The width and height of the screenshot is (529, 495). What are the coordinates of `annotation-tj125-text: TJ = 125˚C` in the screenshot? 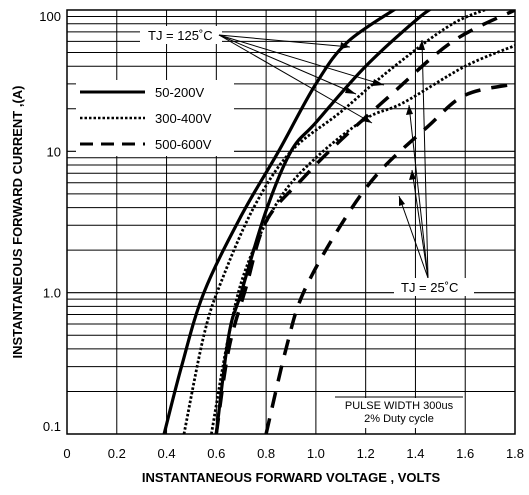 It's located at (180, 35).